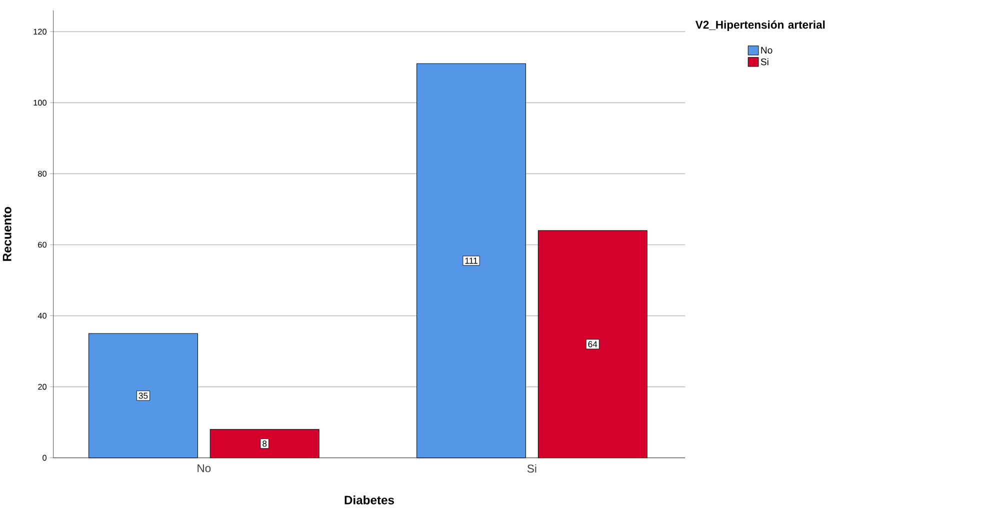 This screenshot has height=518, width=988. I want to click on legend-label: Si, so click(764, 62).